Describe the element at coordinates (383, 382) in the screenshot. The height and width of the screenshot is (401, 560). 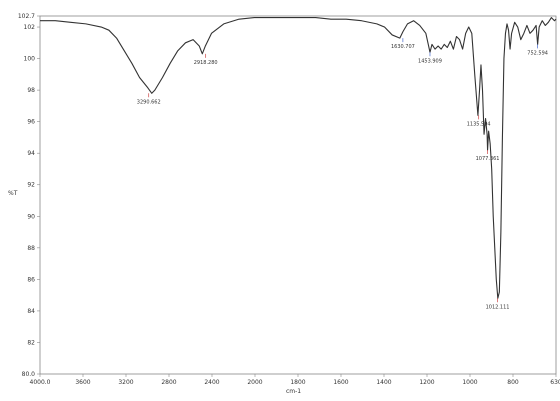
I see `x-tick-label: 1400` at that location.